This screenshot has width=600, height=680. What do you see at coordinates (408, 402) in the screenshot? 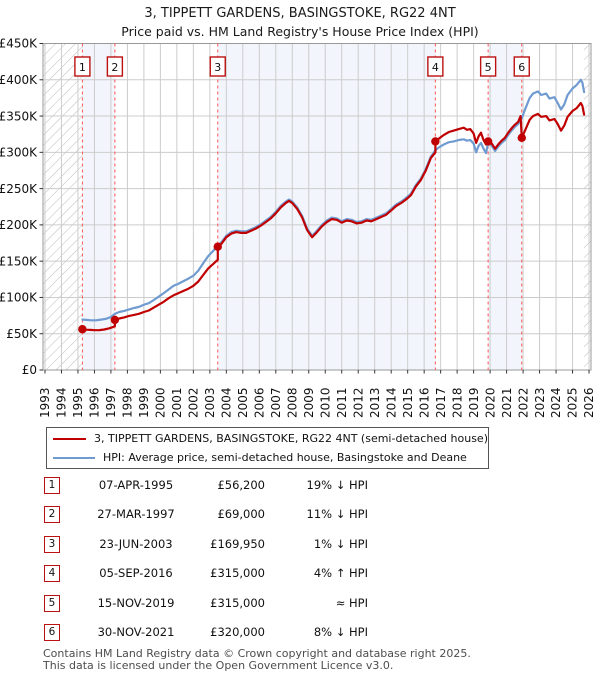
I see `x-axis-label: 2015` at bounding box center [408, 402].